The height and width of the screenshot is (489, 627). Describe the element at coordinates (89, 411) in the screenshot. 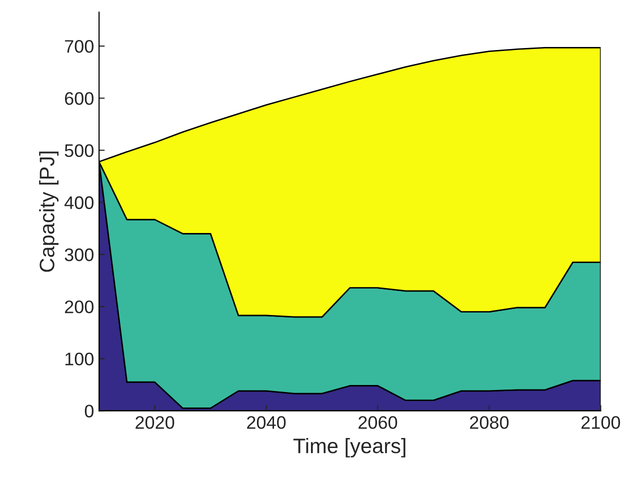

I see `y-tick-label: 0` at that location.